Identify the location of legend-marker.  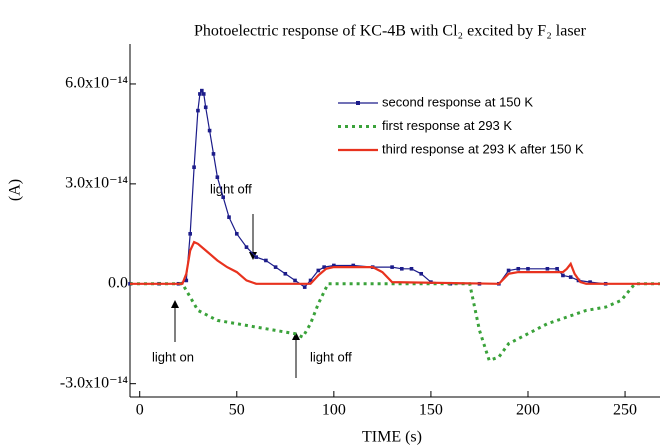
(358, 103).